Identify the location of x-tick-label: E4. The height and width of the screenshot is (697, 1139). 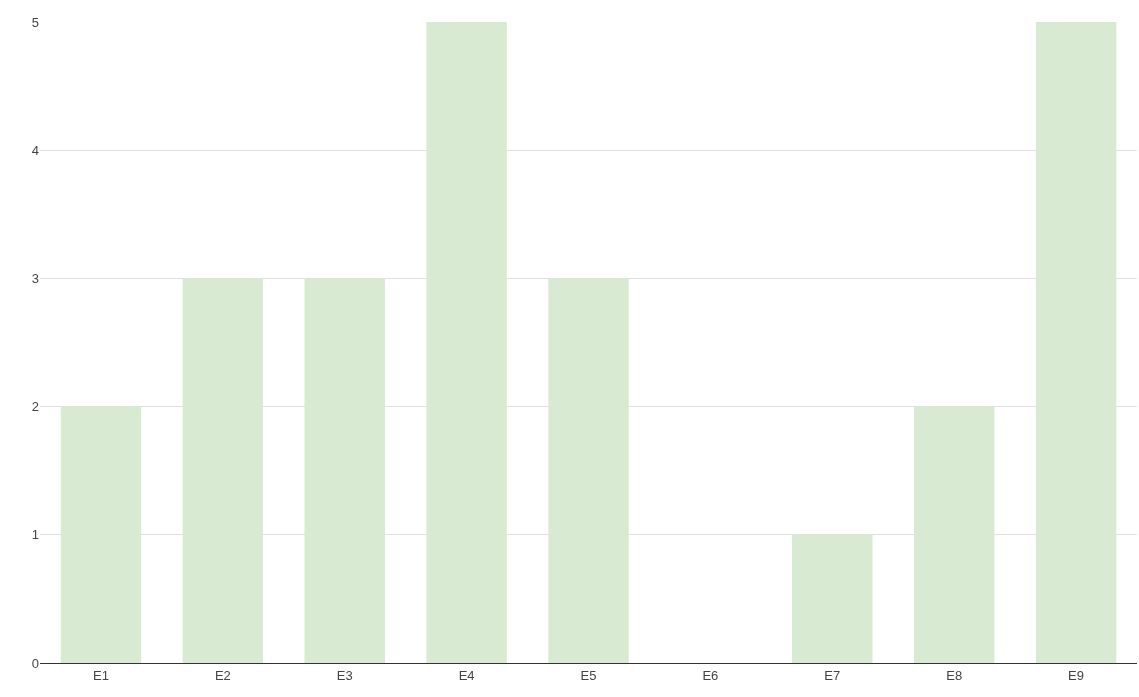
(466, 675).